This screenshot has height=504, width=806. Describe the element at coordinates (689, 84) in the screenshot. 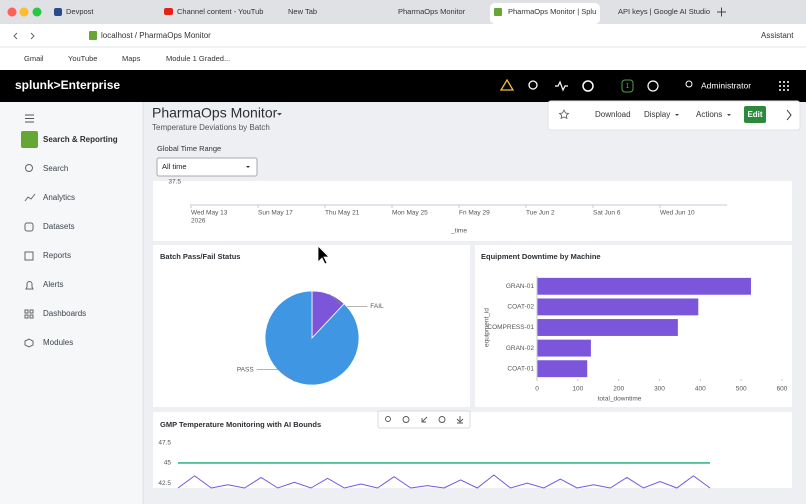

I see `user-icon` at that location.